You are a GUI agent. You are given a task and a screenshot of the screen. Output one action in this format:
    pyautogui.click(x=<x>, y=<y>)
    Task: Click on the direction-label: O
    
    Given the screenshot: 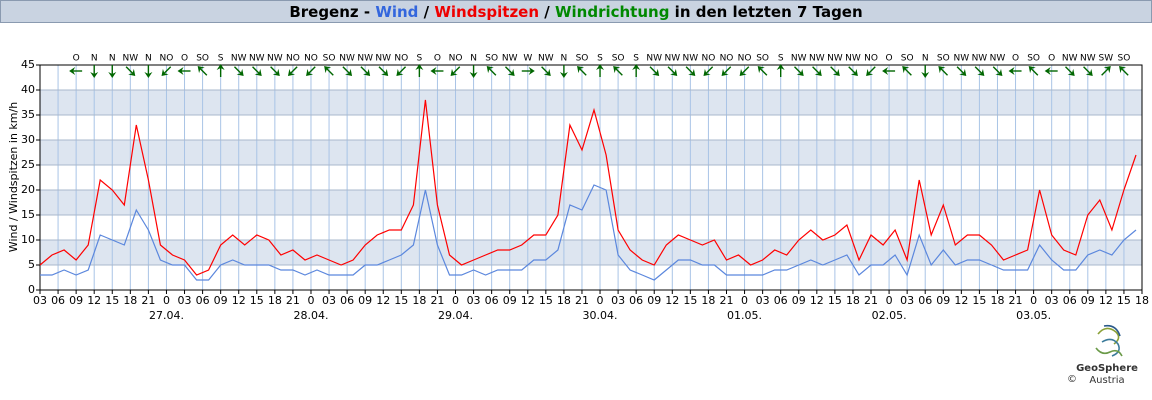 What is the action you would take?
    pyautogui.click(x=889, y=59)
    